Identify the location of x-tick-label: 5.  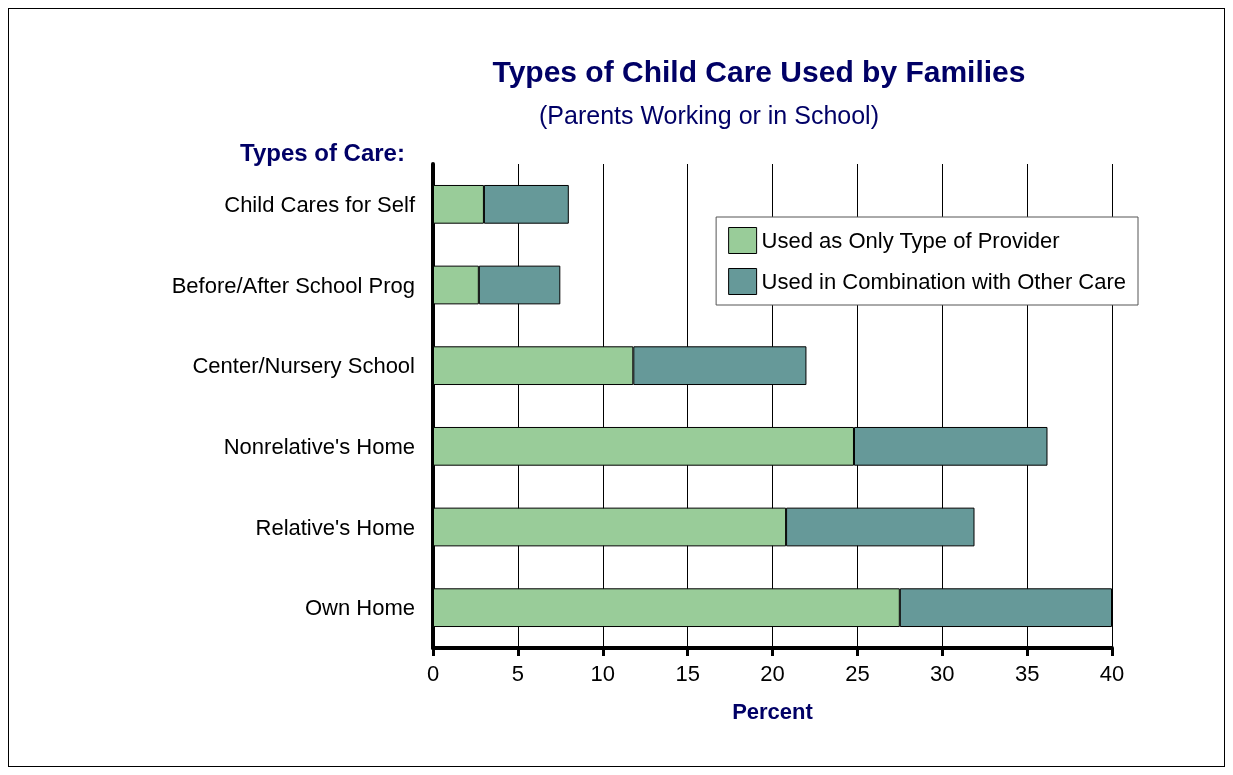
(517, 673).